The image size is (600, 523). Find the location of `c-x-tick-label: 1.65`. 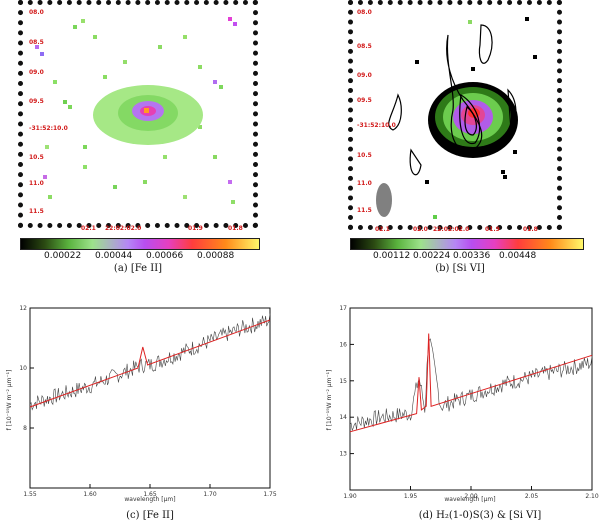

c-x-tick-label: 1.65 is located at coordinates (150, 494).